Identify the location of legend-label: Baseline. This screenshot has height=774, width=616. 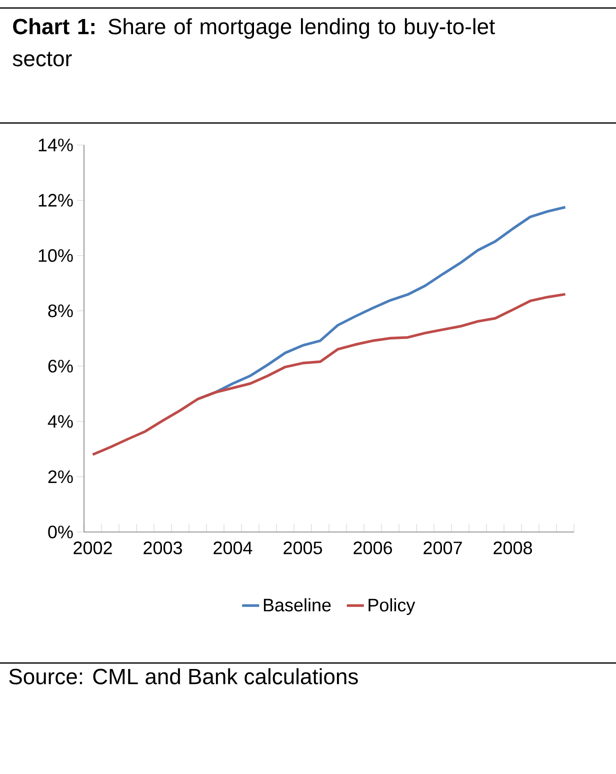
(297, 605).